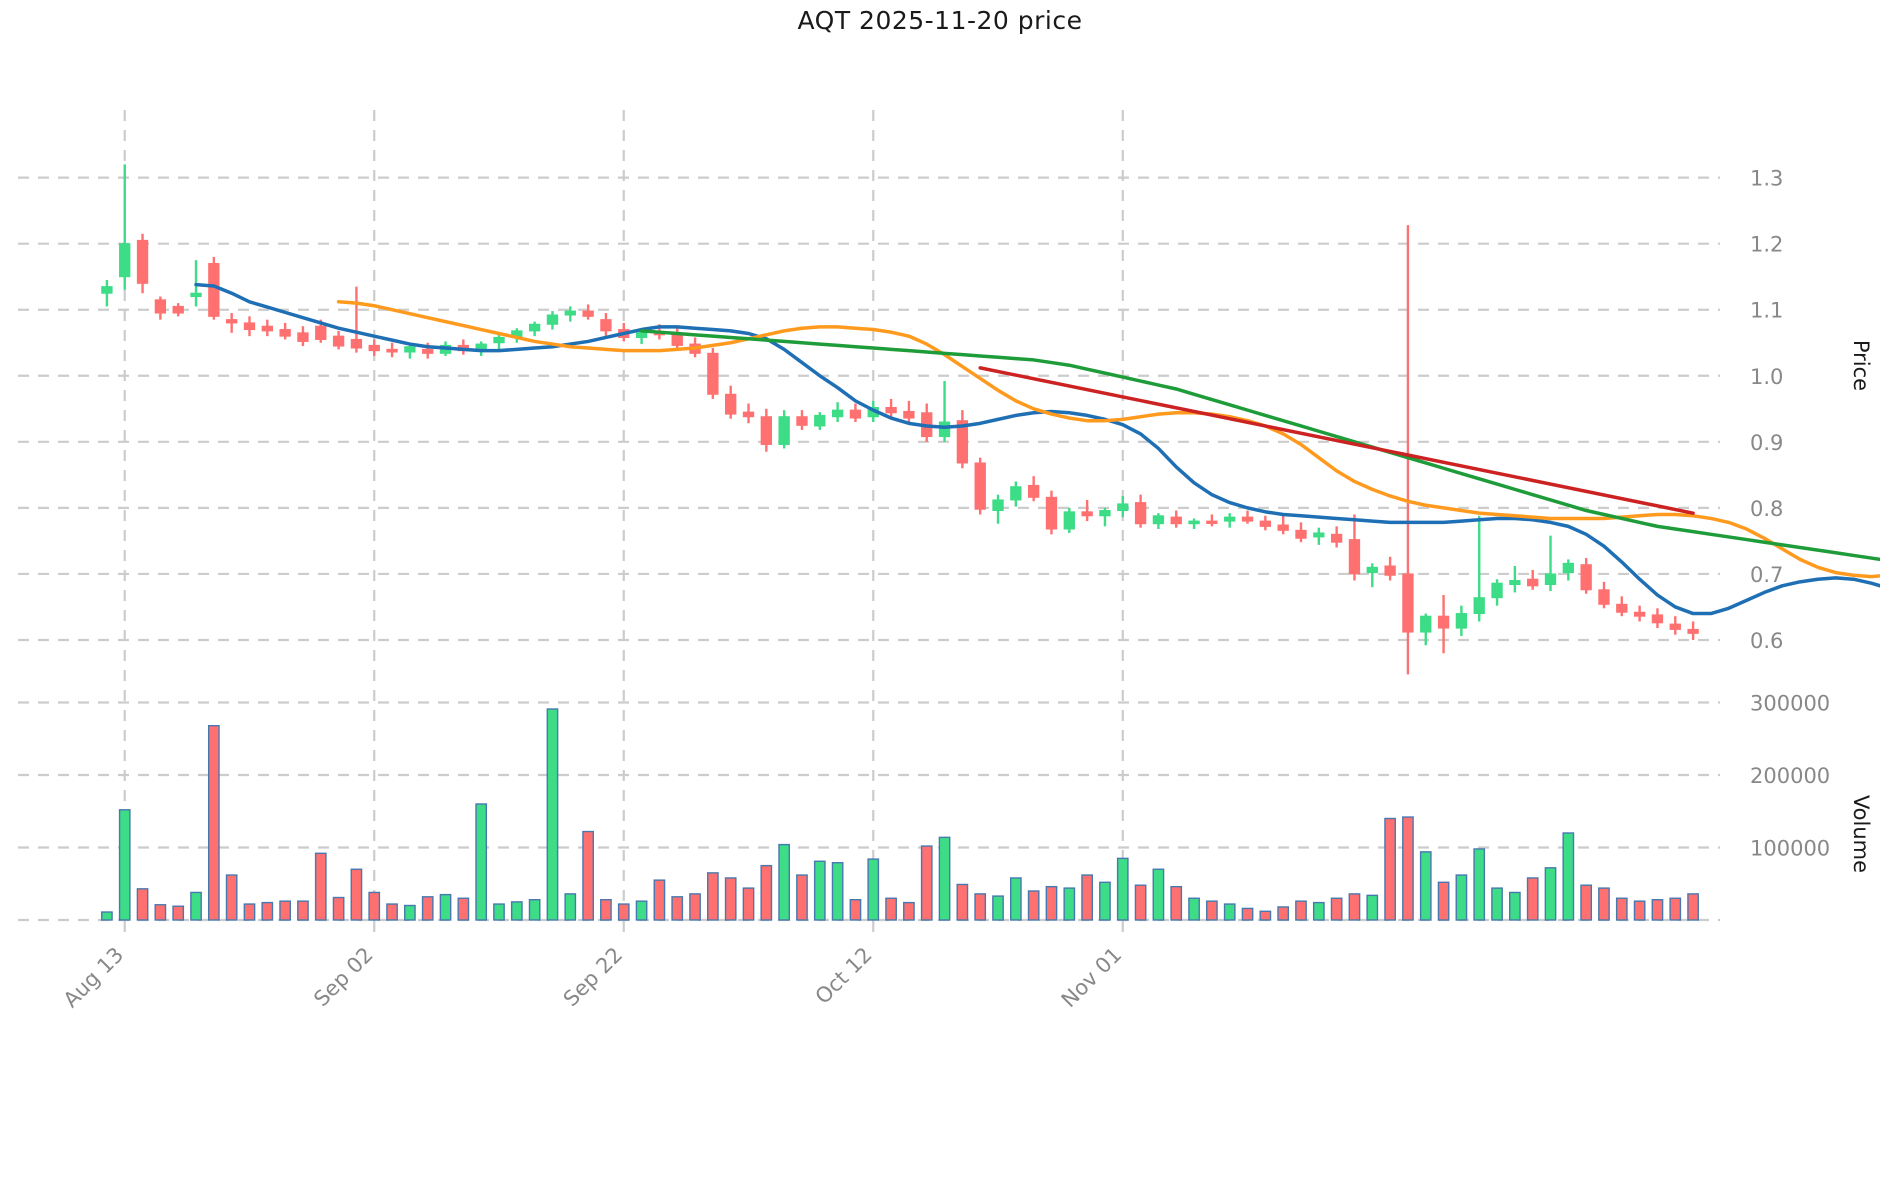 The image size is (1880, 1202). What do you see at coordinates (343, 977) in the screenshot?
I see `x-tick-label: Sep 02` at bounding box center [343, 977].